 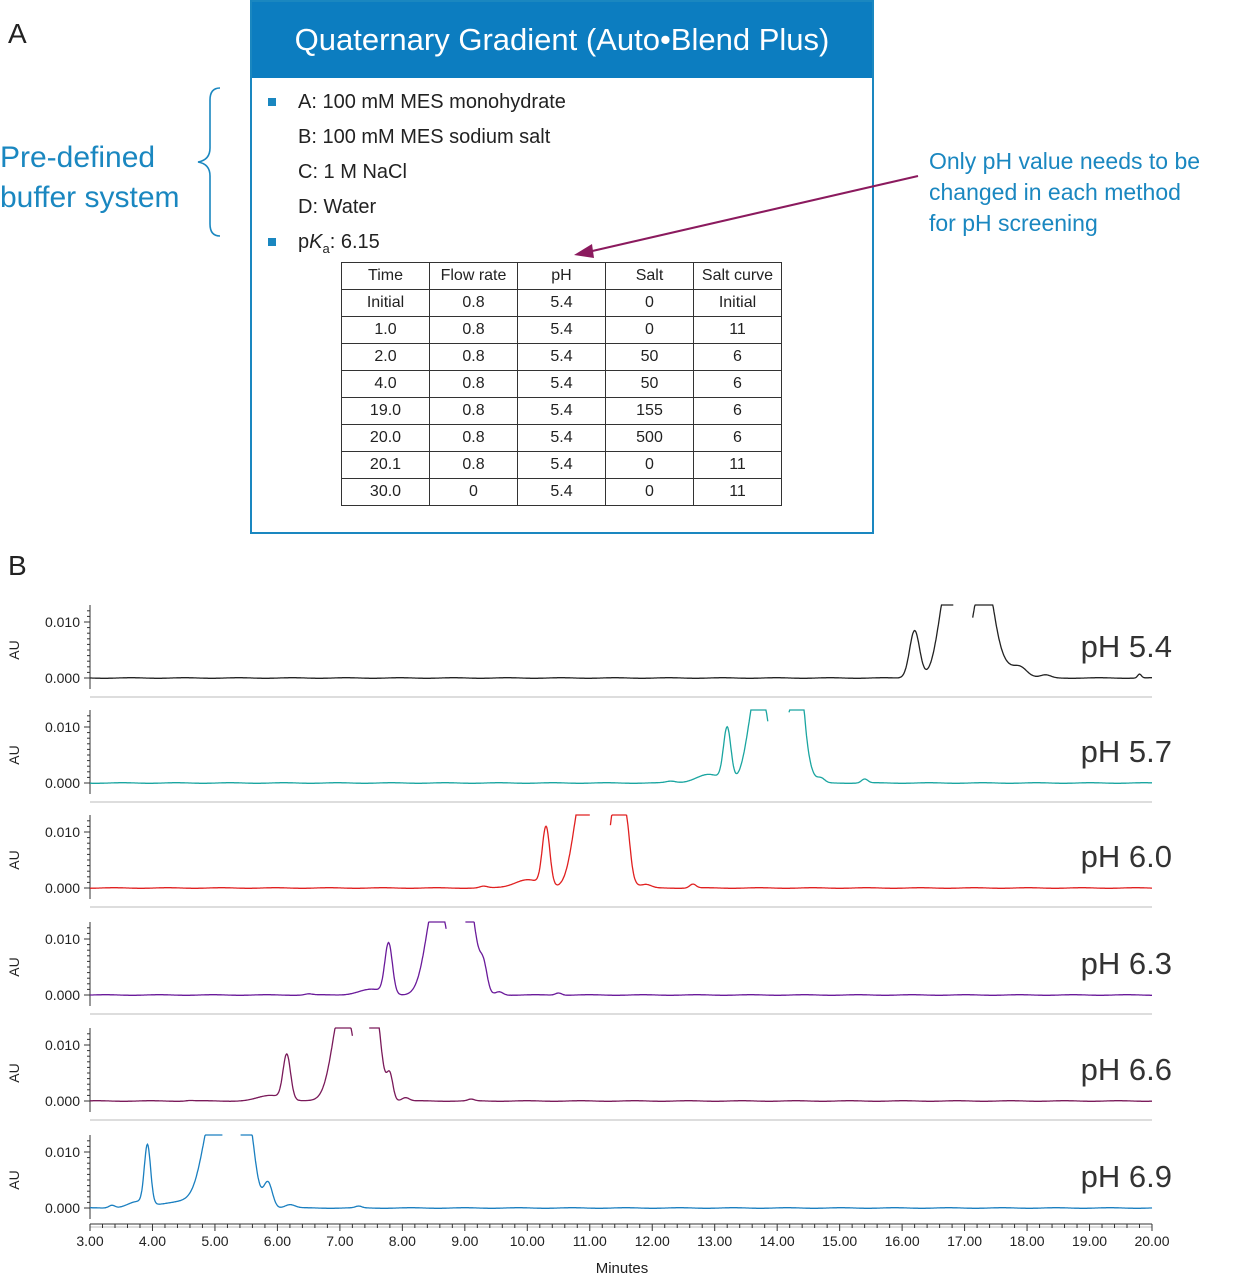 What do you see at coordinates (277, 1241) in the screenshot?
I see `x-tick-label: 6.00` at bounding box center [277, 1241].